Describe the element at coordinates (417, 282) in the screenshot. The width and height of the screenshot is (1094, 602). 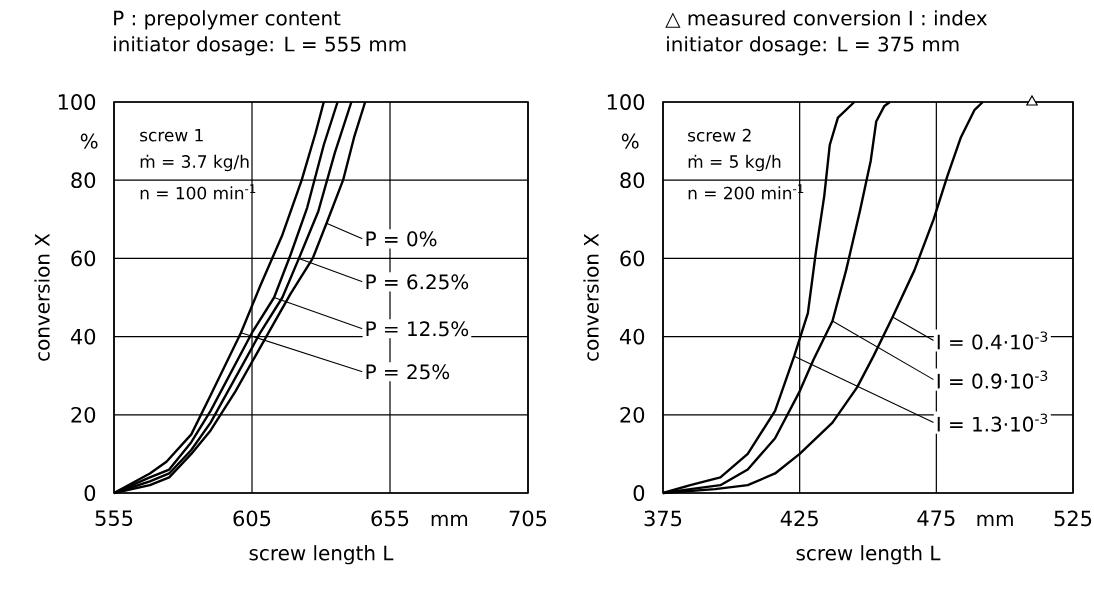
I see `legend-label: P = 6.25%` at that location.